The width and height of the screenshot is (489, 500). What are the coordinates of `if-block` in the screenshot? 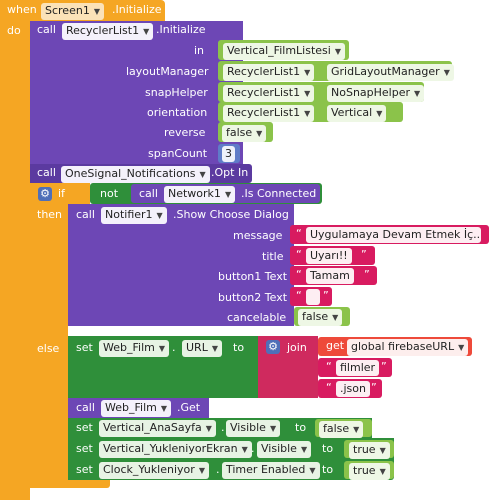 It's located at (49, 333).